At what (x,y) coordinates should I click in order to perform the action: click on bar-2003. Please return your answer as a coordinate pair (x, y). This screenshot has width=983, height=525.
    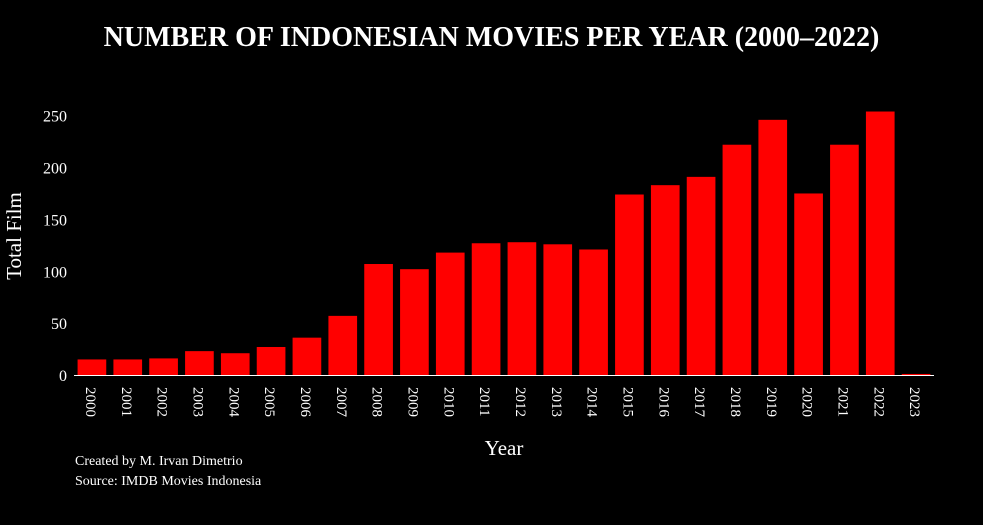
    Looking at the image, I should click on (199, 363).